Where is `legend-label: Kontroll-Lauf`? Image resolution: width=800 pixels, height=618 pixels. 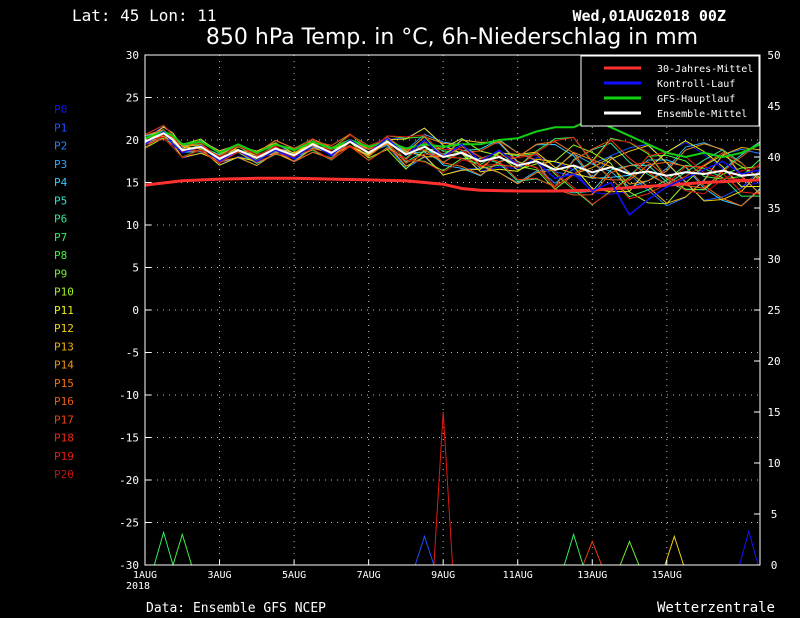 legend-label: Kontroll-Lauf is located at coordinates (696, 84).